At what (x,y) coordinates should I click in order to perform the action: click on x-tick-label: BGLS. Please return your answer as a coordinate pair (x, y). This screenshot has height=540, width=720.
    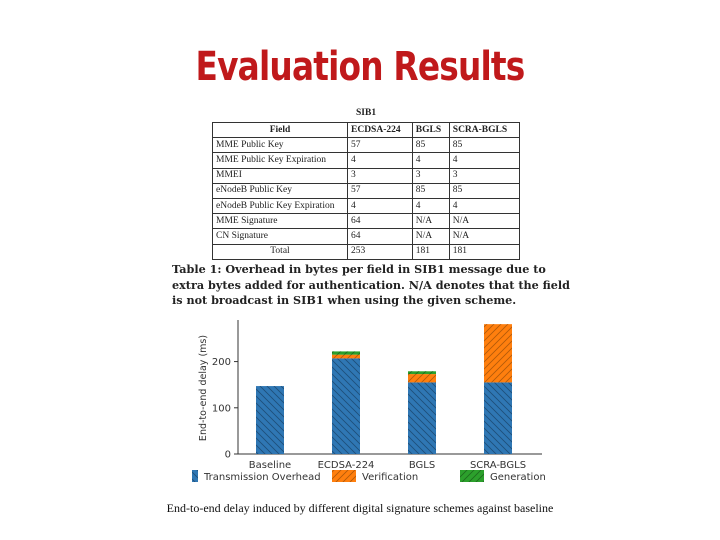
    Looking at the image, I should click on (422, 465).